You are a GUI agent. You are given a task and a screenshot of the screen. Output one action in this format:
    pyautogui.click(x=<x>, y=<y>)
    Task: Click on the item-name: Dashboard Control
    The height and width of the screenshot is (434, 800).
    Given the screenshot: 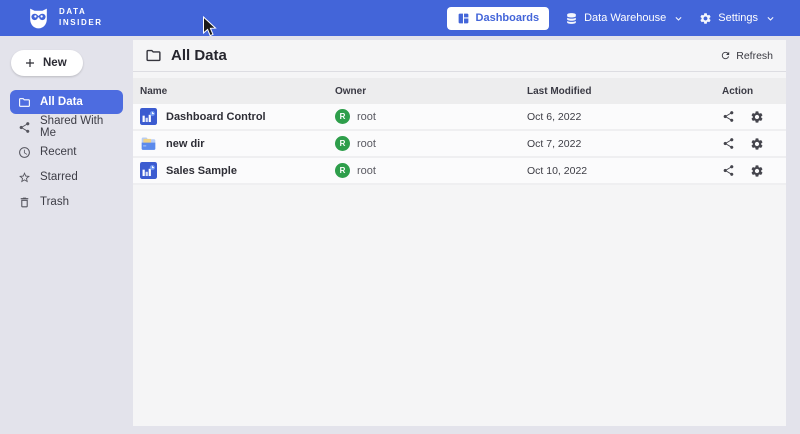 What is the action you would take?
    pyautogui.click(x=216, y=116)
    